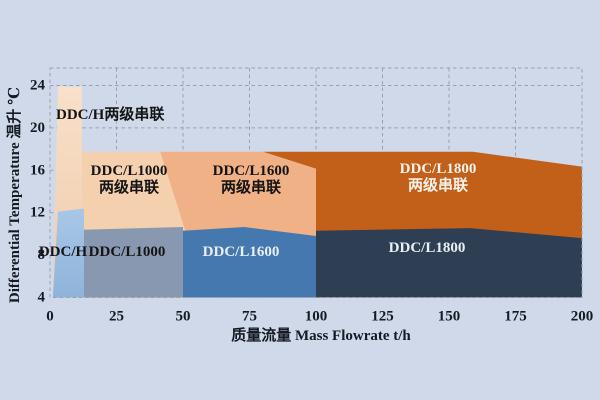  What do you see at coordinates (38, 170) in the screenshot?
I see `y-tick-16: 16` at bounding box center [38, 170].